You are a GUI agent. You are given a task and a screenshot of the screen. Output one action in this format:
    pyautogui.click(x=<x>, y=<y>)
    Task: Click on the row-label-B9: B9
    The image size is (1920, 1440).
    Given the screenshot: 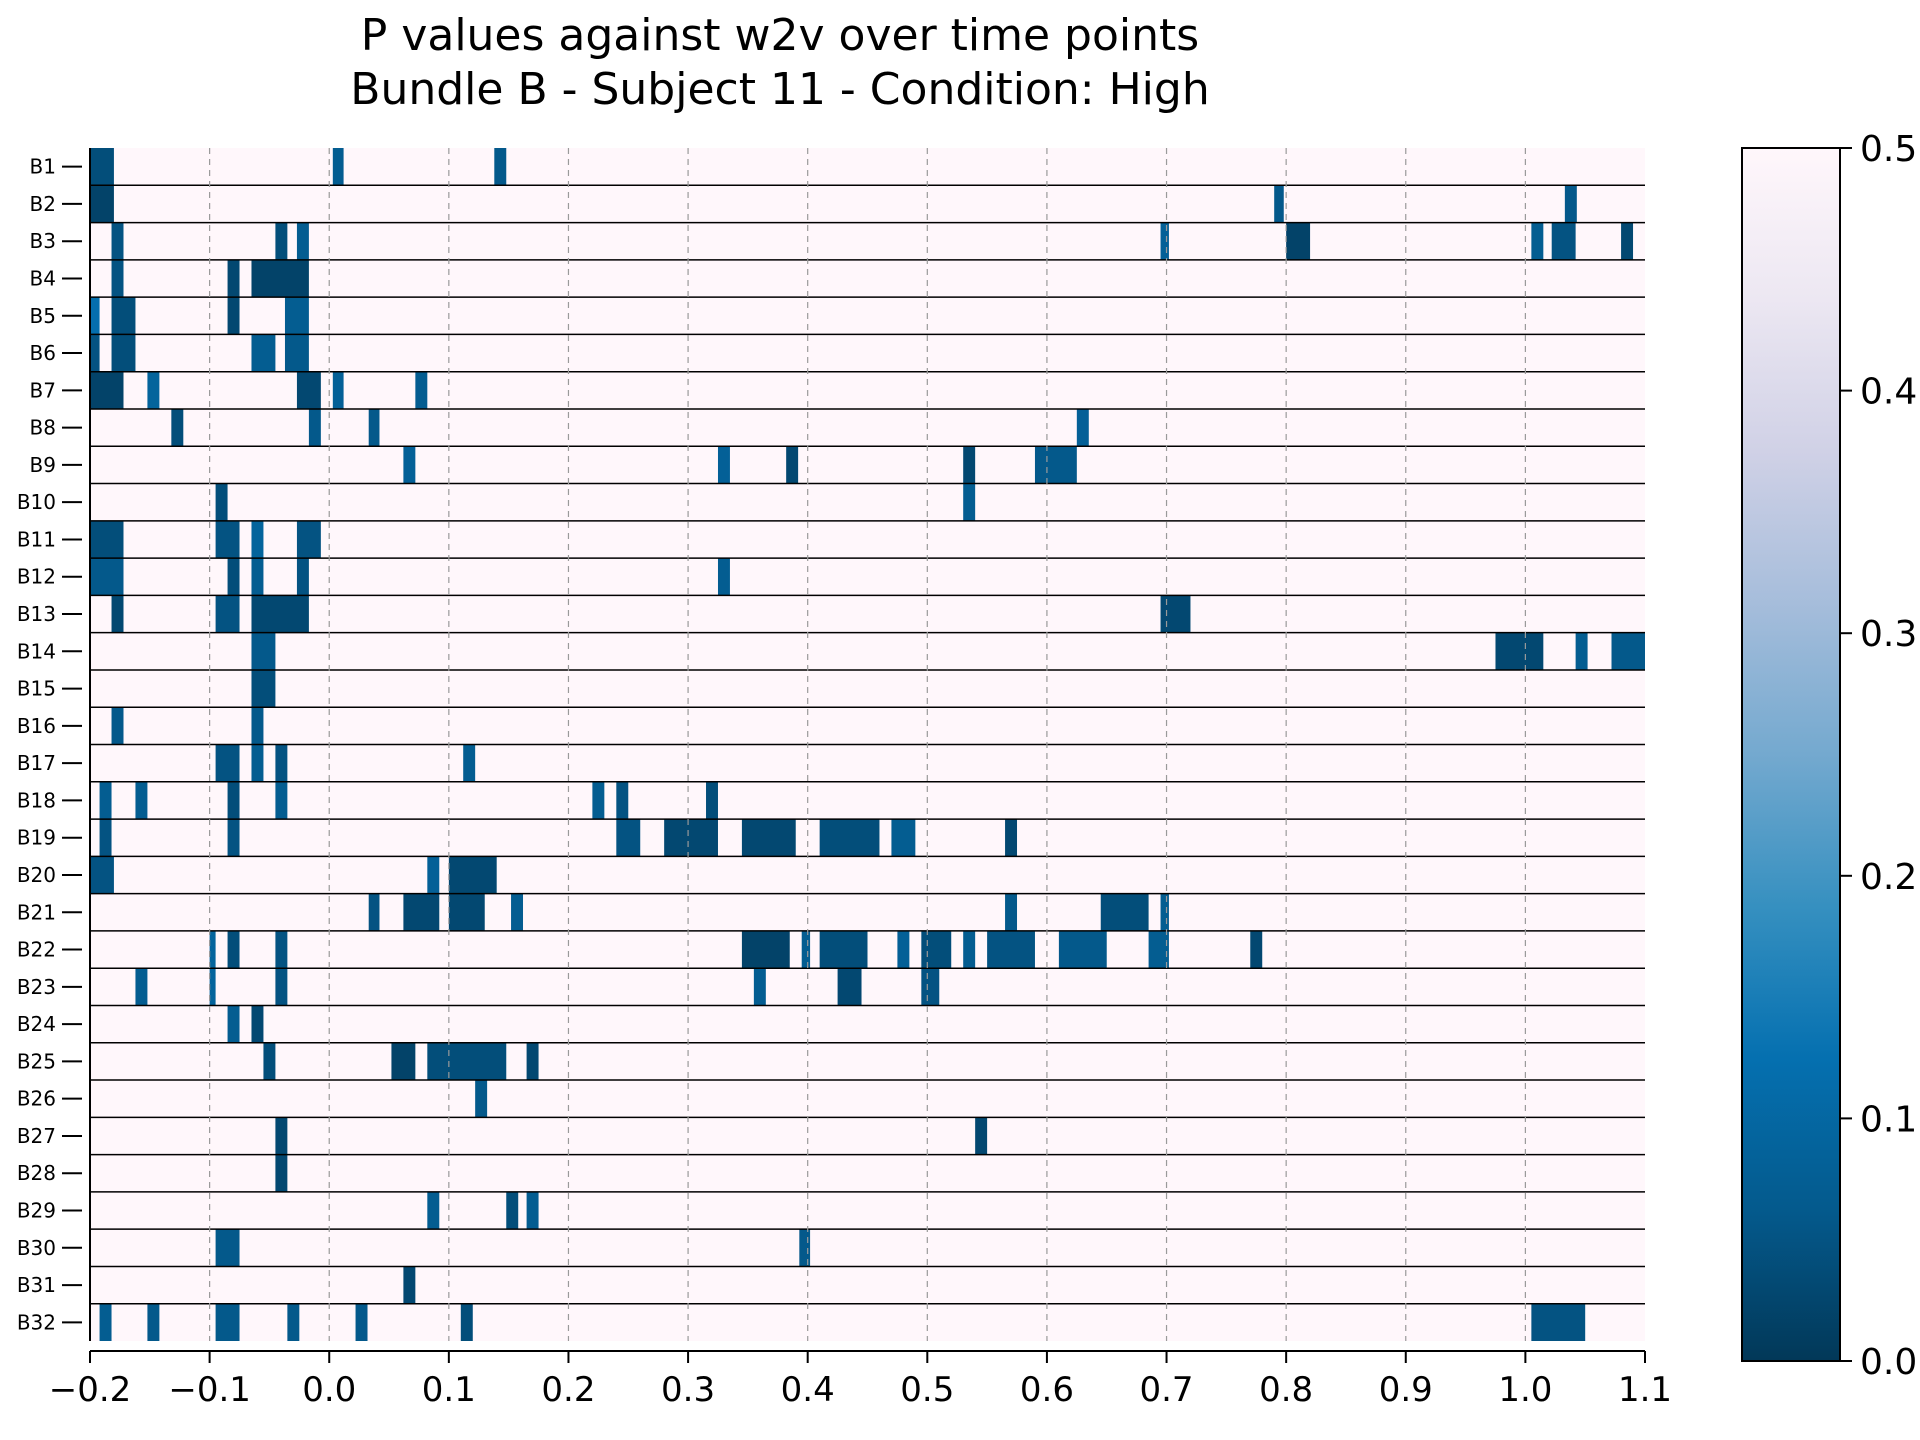 What is the action you would take?
    pyautogui.click(x=43, y=465)
    